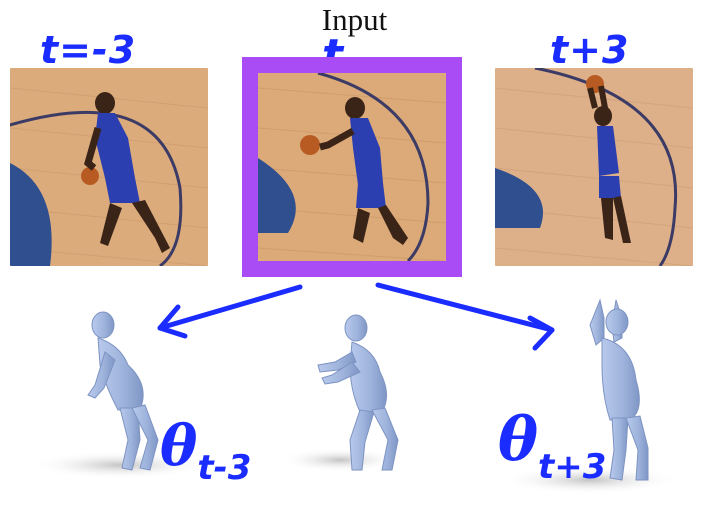 Image resolution: width=709 pixels, height=505 pixels. I want to click on shadow-right, so click(590, 480).